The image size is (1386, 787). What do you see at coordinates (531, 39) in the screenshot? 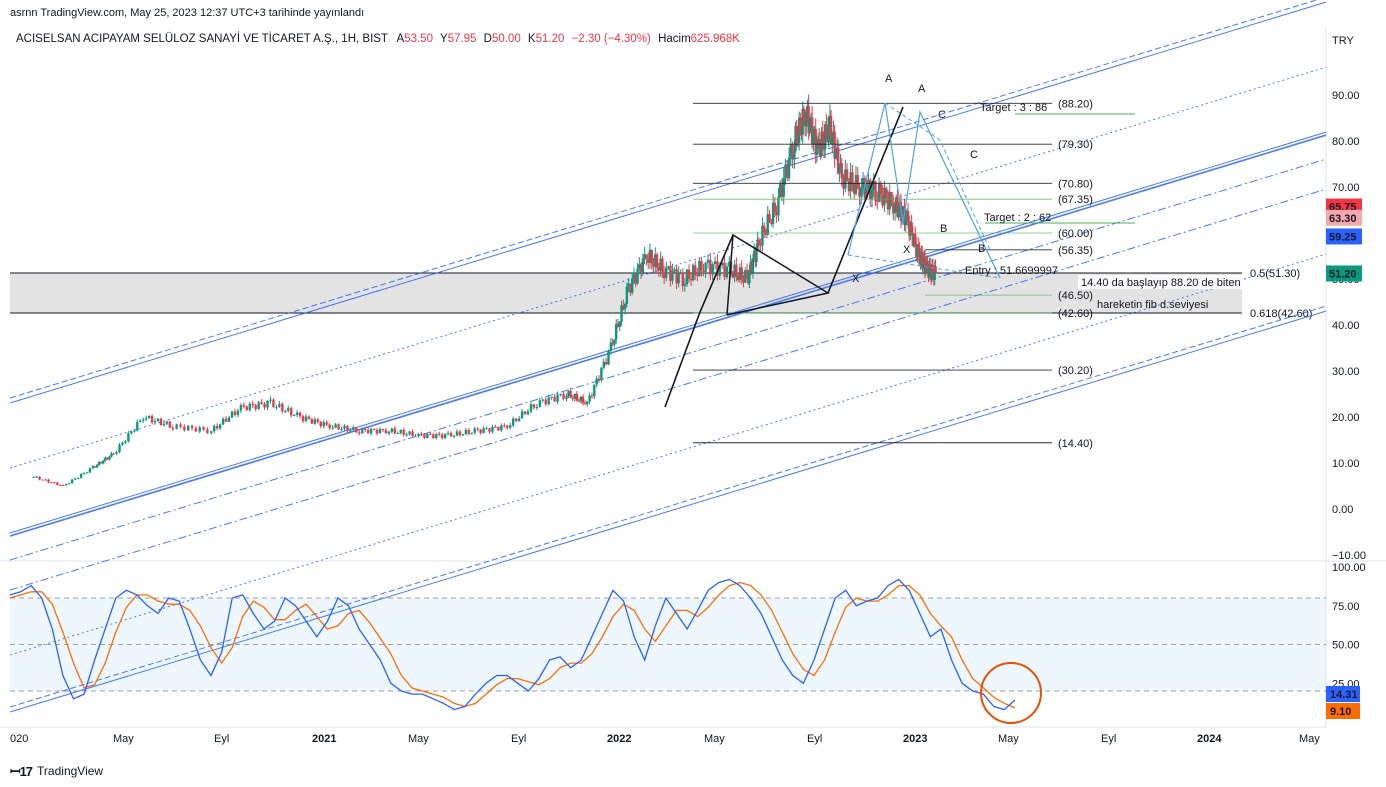
I see `close-label: K` at bounding box center [531, 39].